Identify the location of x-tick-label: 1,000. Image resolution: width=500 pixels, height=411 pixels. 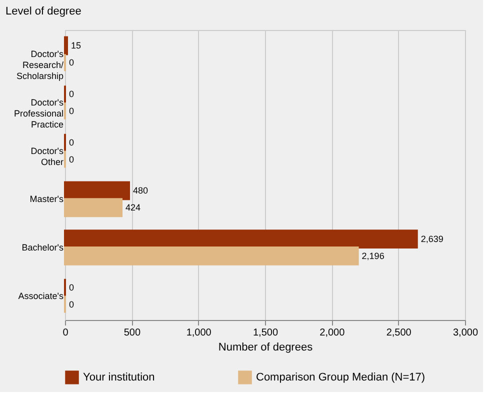
(199, 333).